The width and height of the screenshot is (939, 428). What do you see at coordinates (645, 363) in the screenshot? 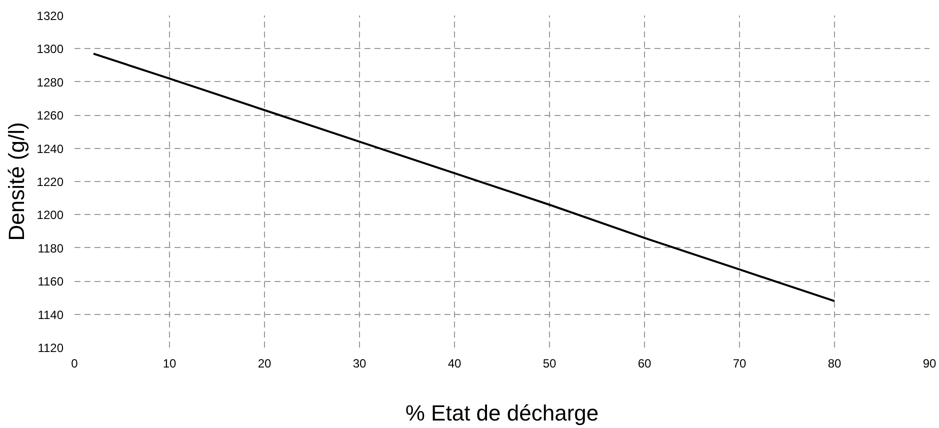
I see `x-tick-label: 60` at bounding box center [645, 363].